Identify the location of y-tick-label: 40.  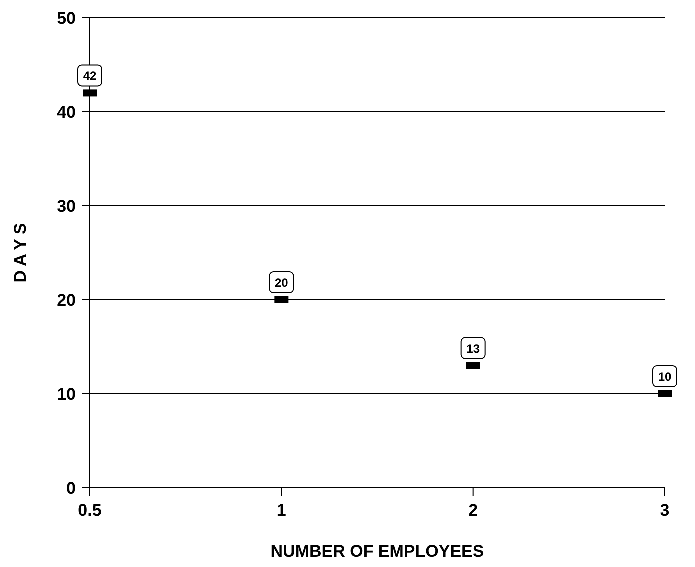
(66, 112).